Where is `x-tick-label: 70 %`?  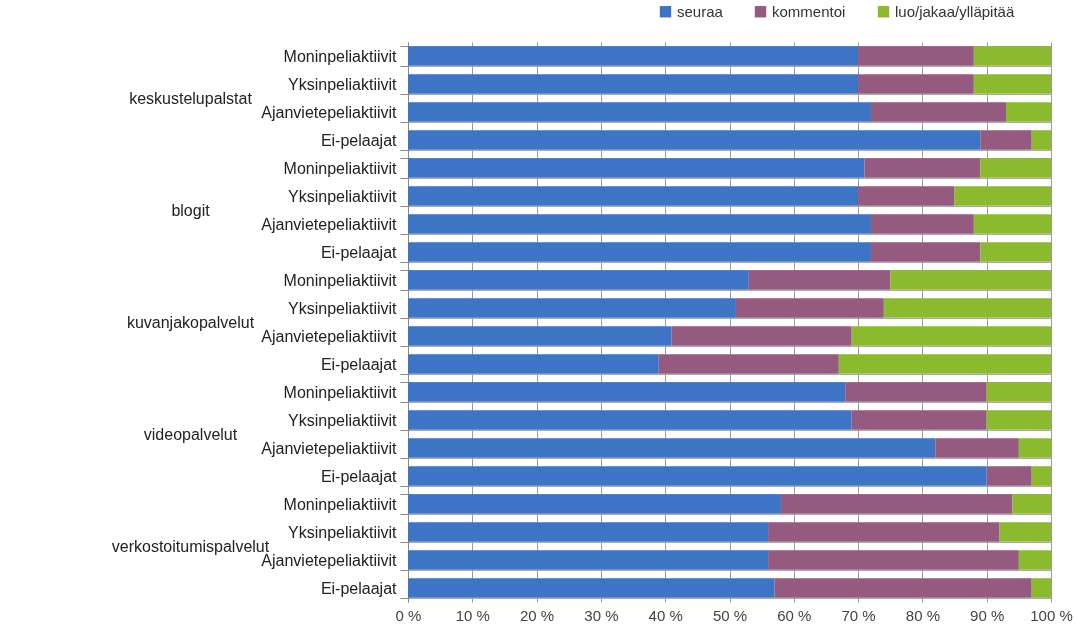
x-tick-label: 70 % is located at coordinates (858, 615).